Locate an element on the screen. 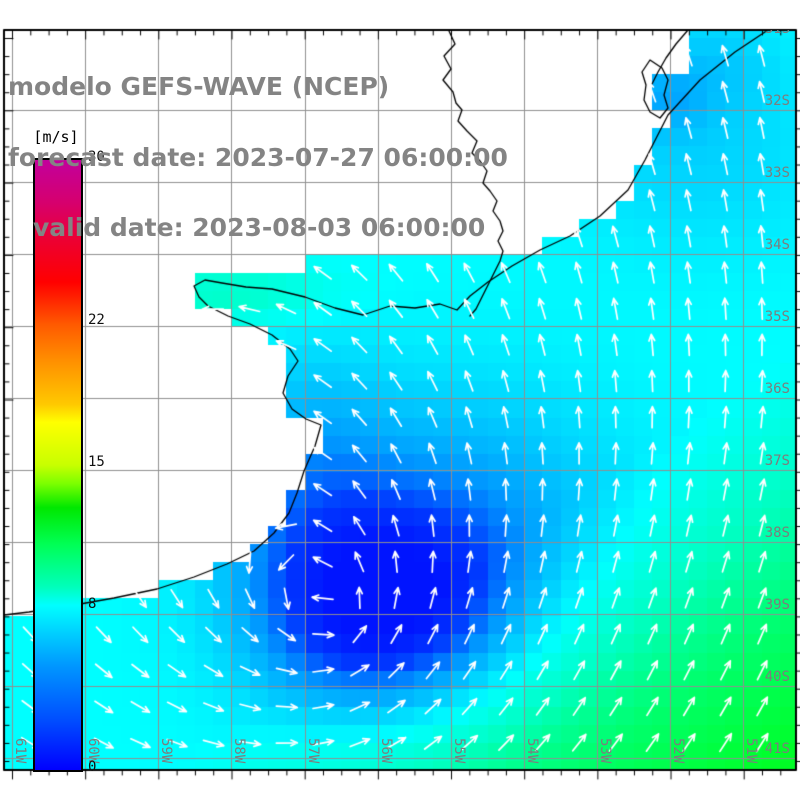 The height and width of the screenshot is (800, 800). colorbar-tick-label: 22 is located at coordinates (96, 319).